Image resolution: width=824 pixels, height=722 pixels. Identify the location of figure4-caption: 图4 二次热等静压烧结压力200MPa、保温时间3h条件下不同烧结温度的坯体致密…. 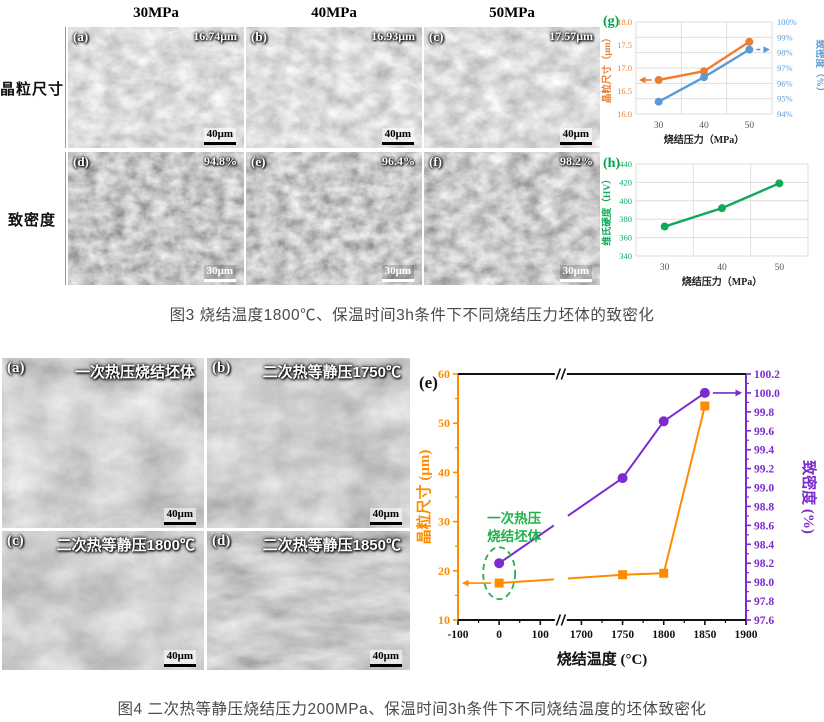
(412, 709).